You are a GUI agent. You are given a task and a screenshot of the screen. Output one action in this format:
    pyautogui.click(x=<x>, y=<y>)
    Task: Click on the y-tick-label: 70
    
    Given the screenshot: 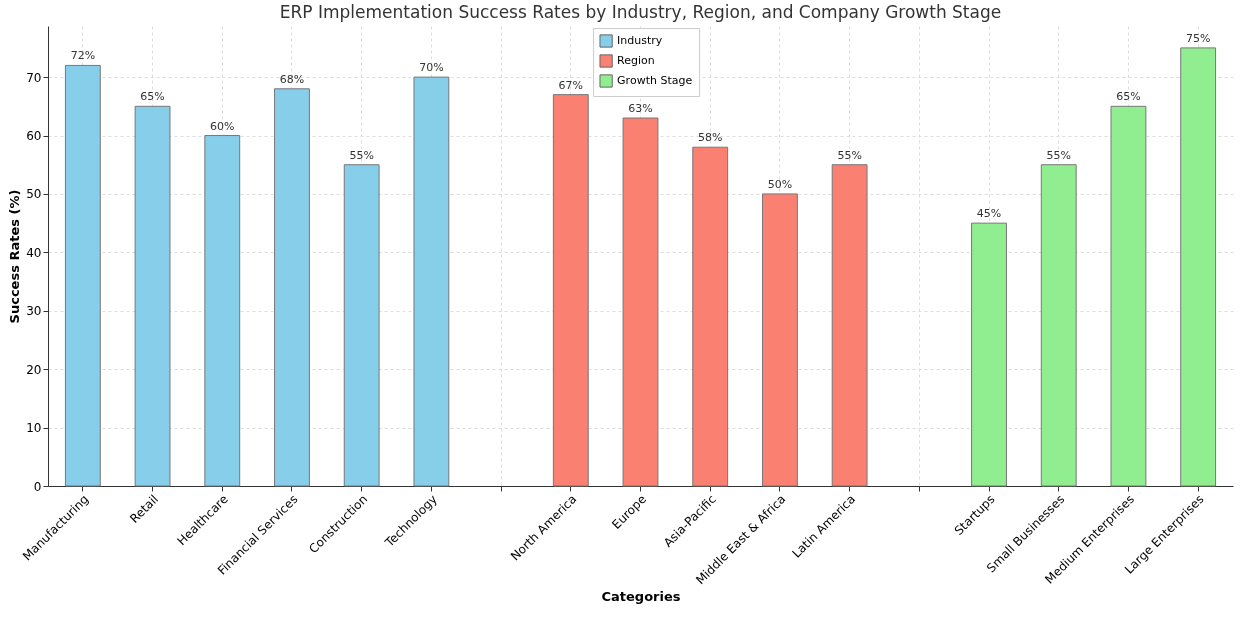 What is the action you would take?
    pyautogui.click(x=34, y=77)
    